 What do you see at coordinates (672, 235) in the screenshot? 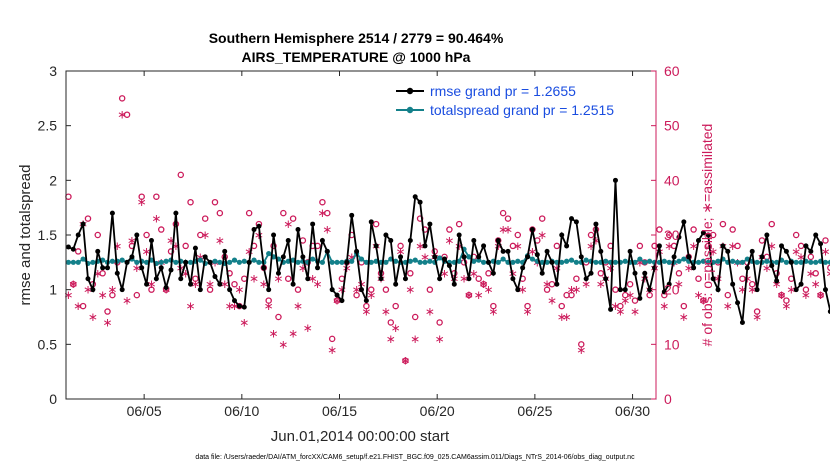
I see `right-tick-label: 30` at bounding box center [672, 235].